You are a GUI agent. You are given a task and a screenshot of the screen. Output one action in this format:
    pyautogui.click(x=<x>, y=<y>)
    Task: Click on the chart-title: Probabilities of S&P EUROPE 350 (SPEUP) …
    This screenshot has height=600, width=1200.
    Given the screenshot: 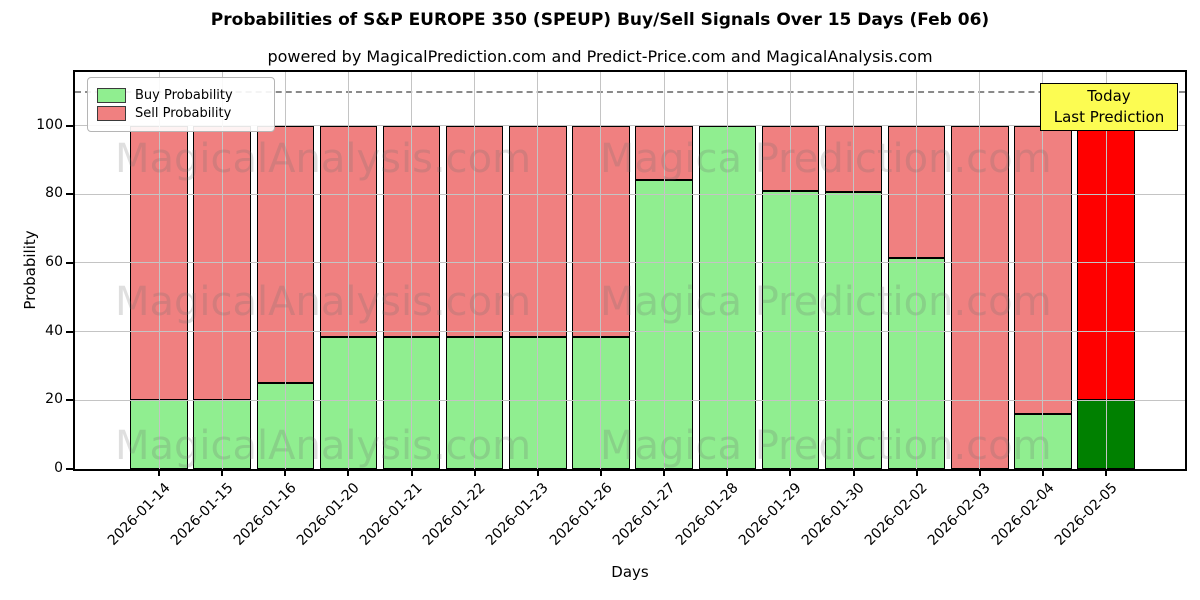 What is the action you would take?
    pyautogui.click(x=600, y=20)
    